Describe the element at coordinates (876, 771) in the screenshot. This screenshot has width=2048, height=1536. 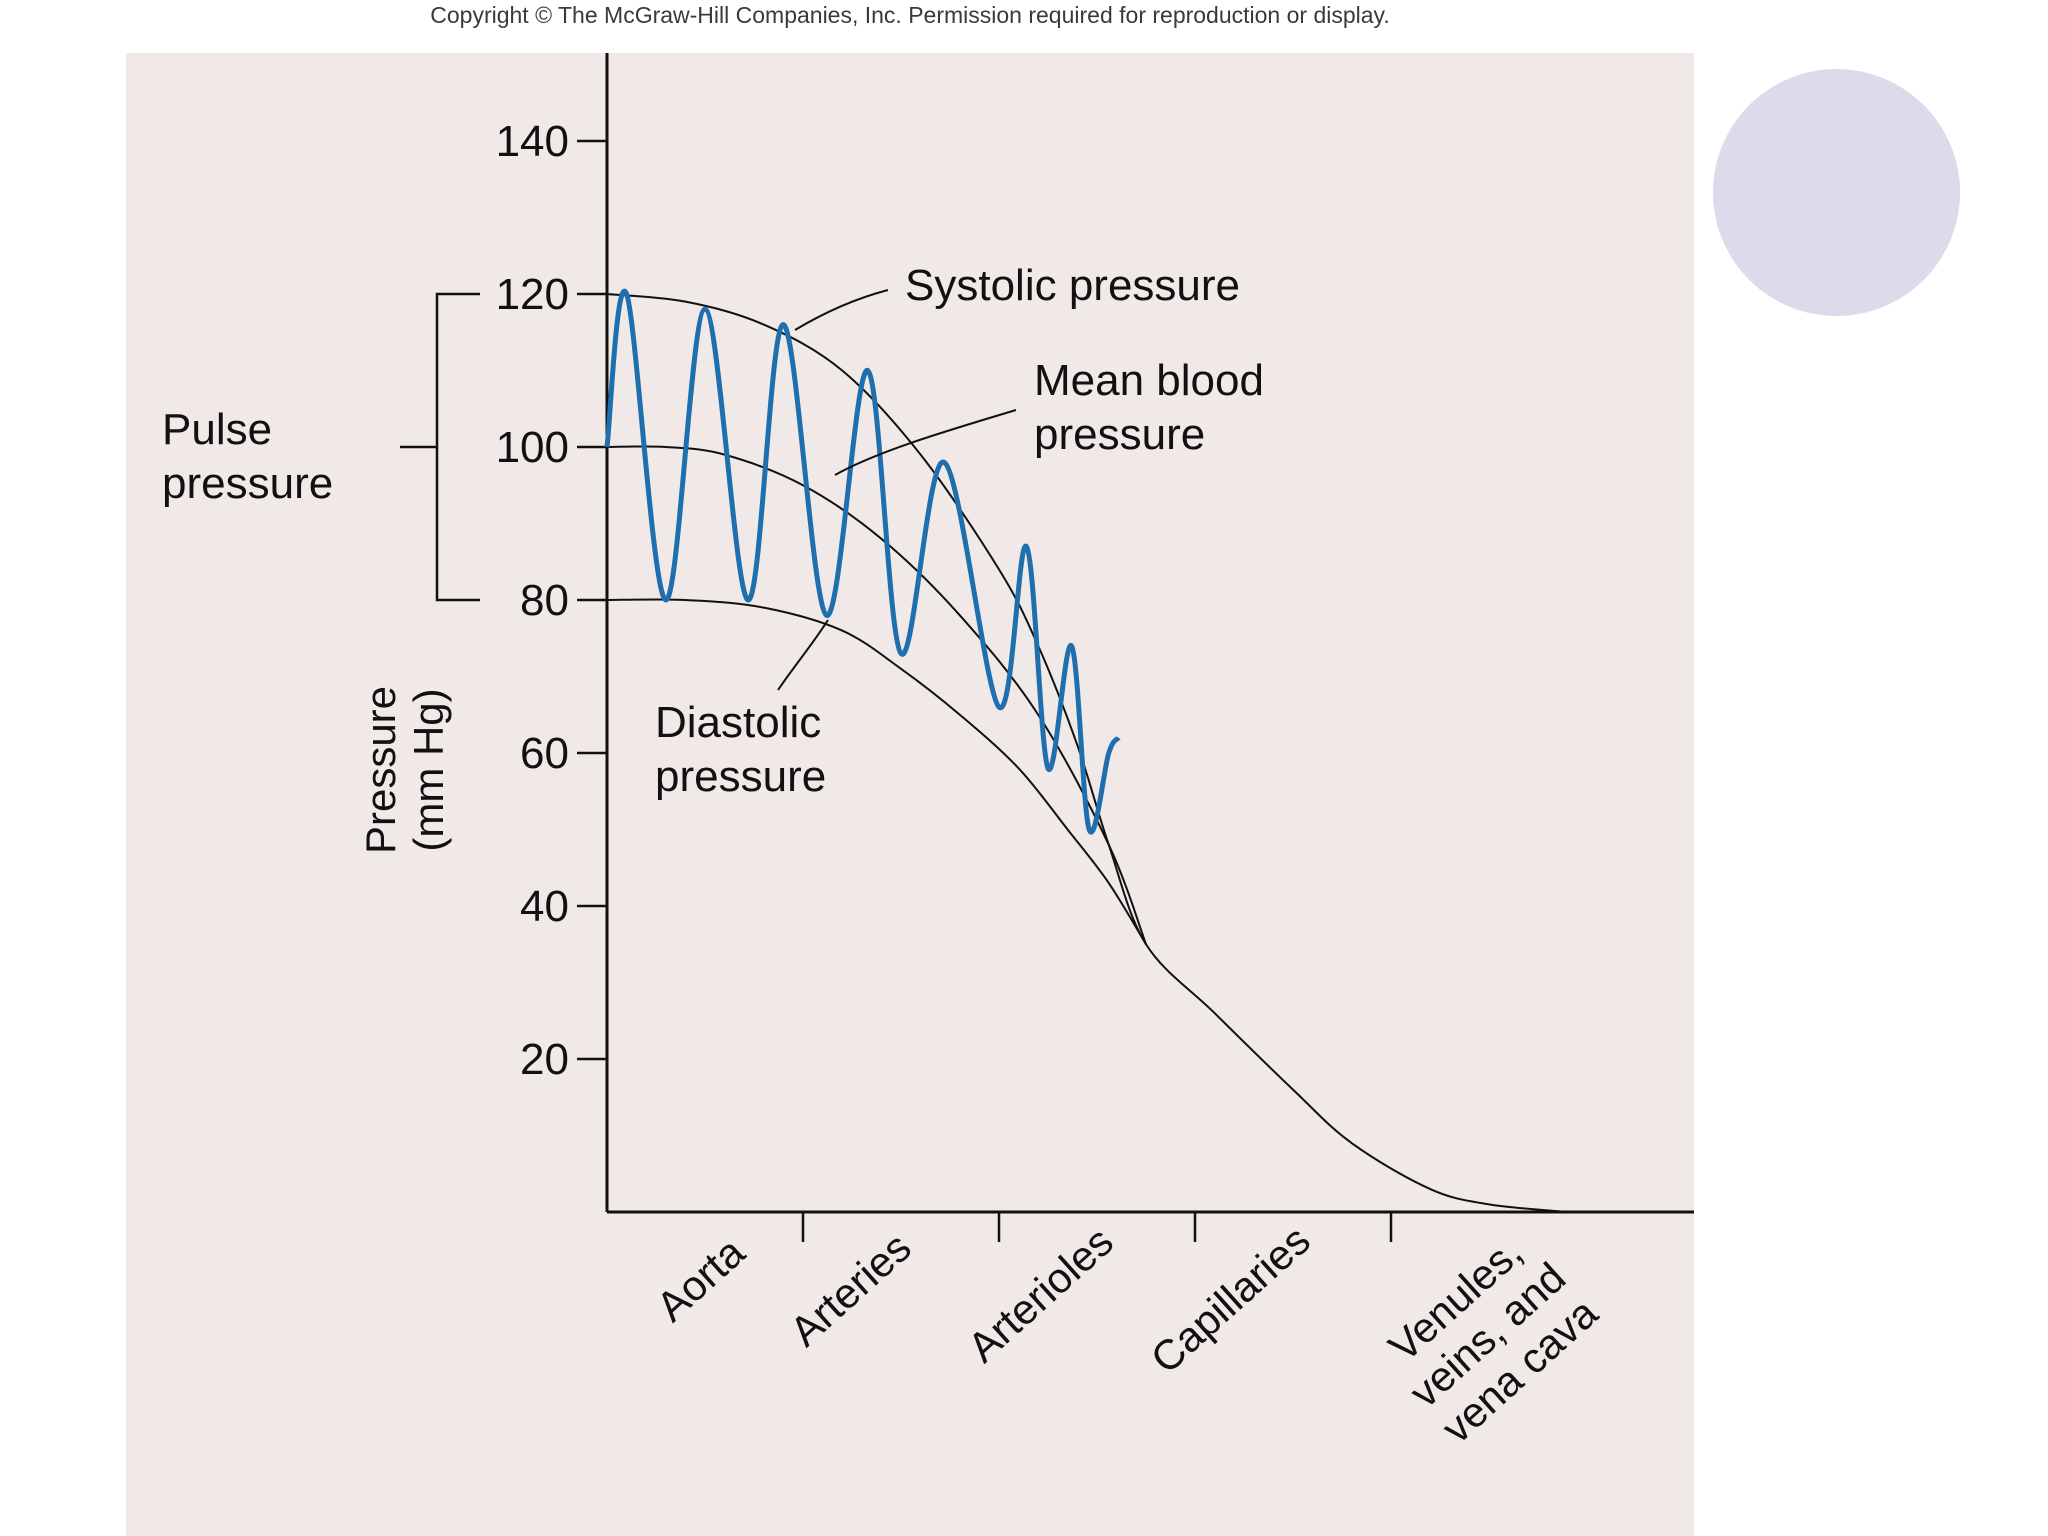
I see `diastolic-curve` at that location.